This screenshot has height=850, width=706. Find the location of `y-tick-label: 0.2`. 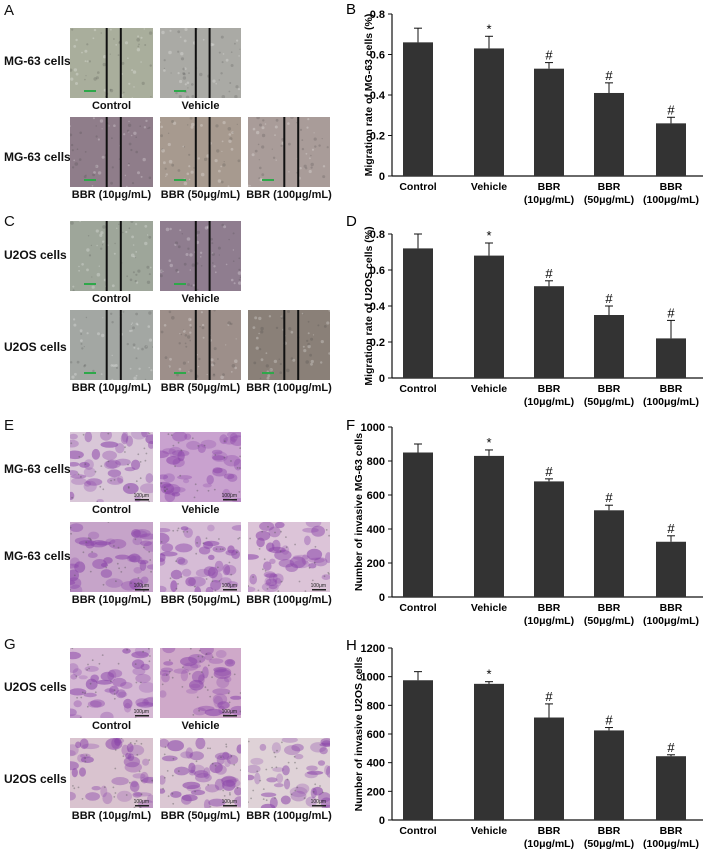

y-tick-label: 0.2 is located at coordinates (377, 343).